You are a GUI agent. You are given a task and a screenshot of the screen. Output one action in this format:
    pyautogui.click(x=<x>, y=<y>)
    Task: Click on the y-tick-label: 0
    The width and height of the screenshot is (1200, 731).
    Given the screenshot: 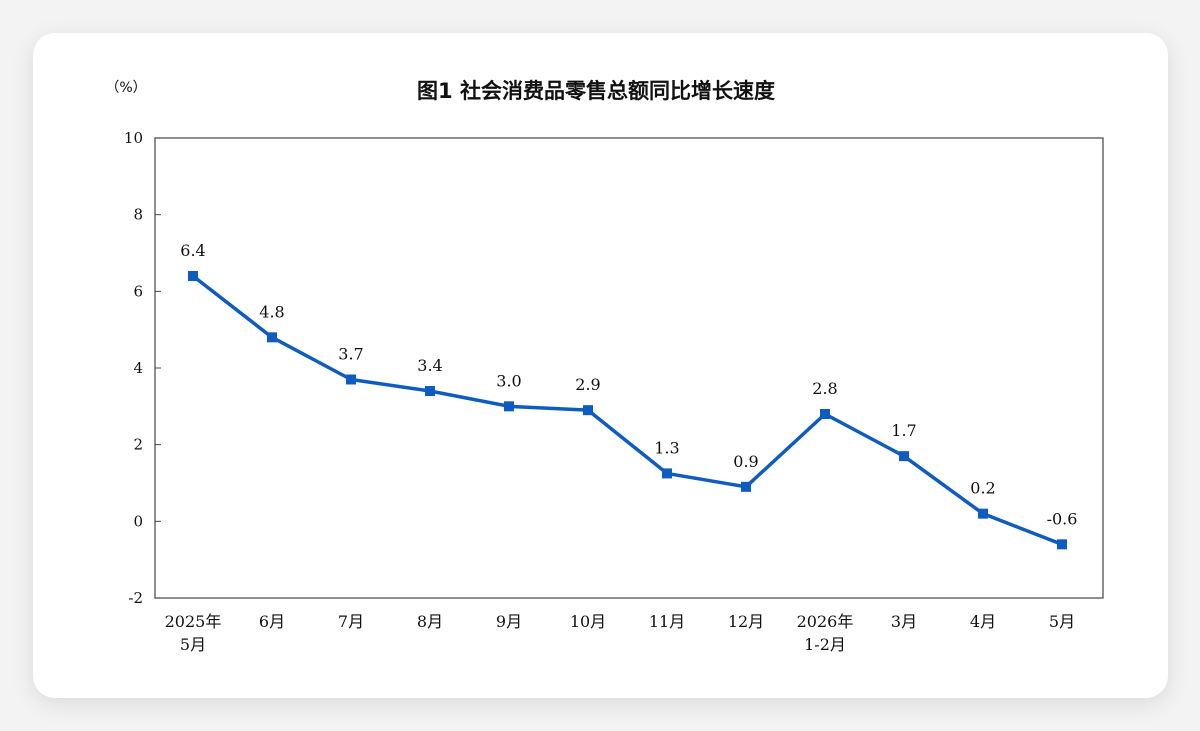 What is the action you would take?
    pyautogui.click(x=138, y=521)
    